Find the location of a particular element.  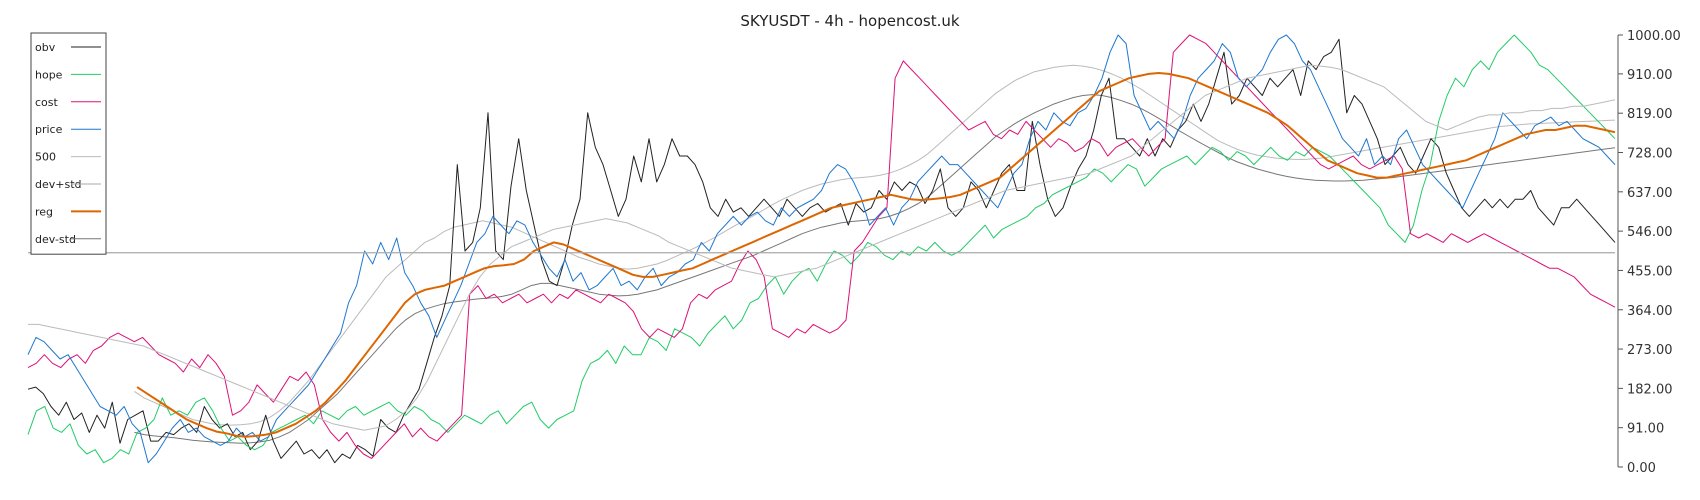

legend-label: price is located at coordinates (49, 129).